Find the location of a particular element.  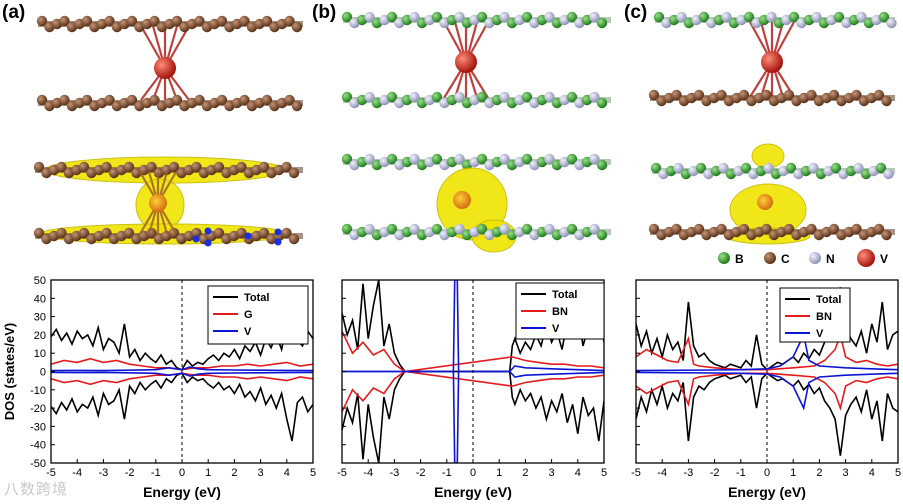

series-group is located at coordinates (767, 371).